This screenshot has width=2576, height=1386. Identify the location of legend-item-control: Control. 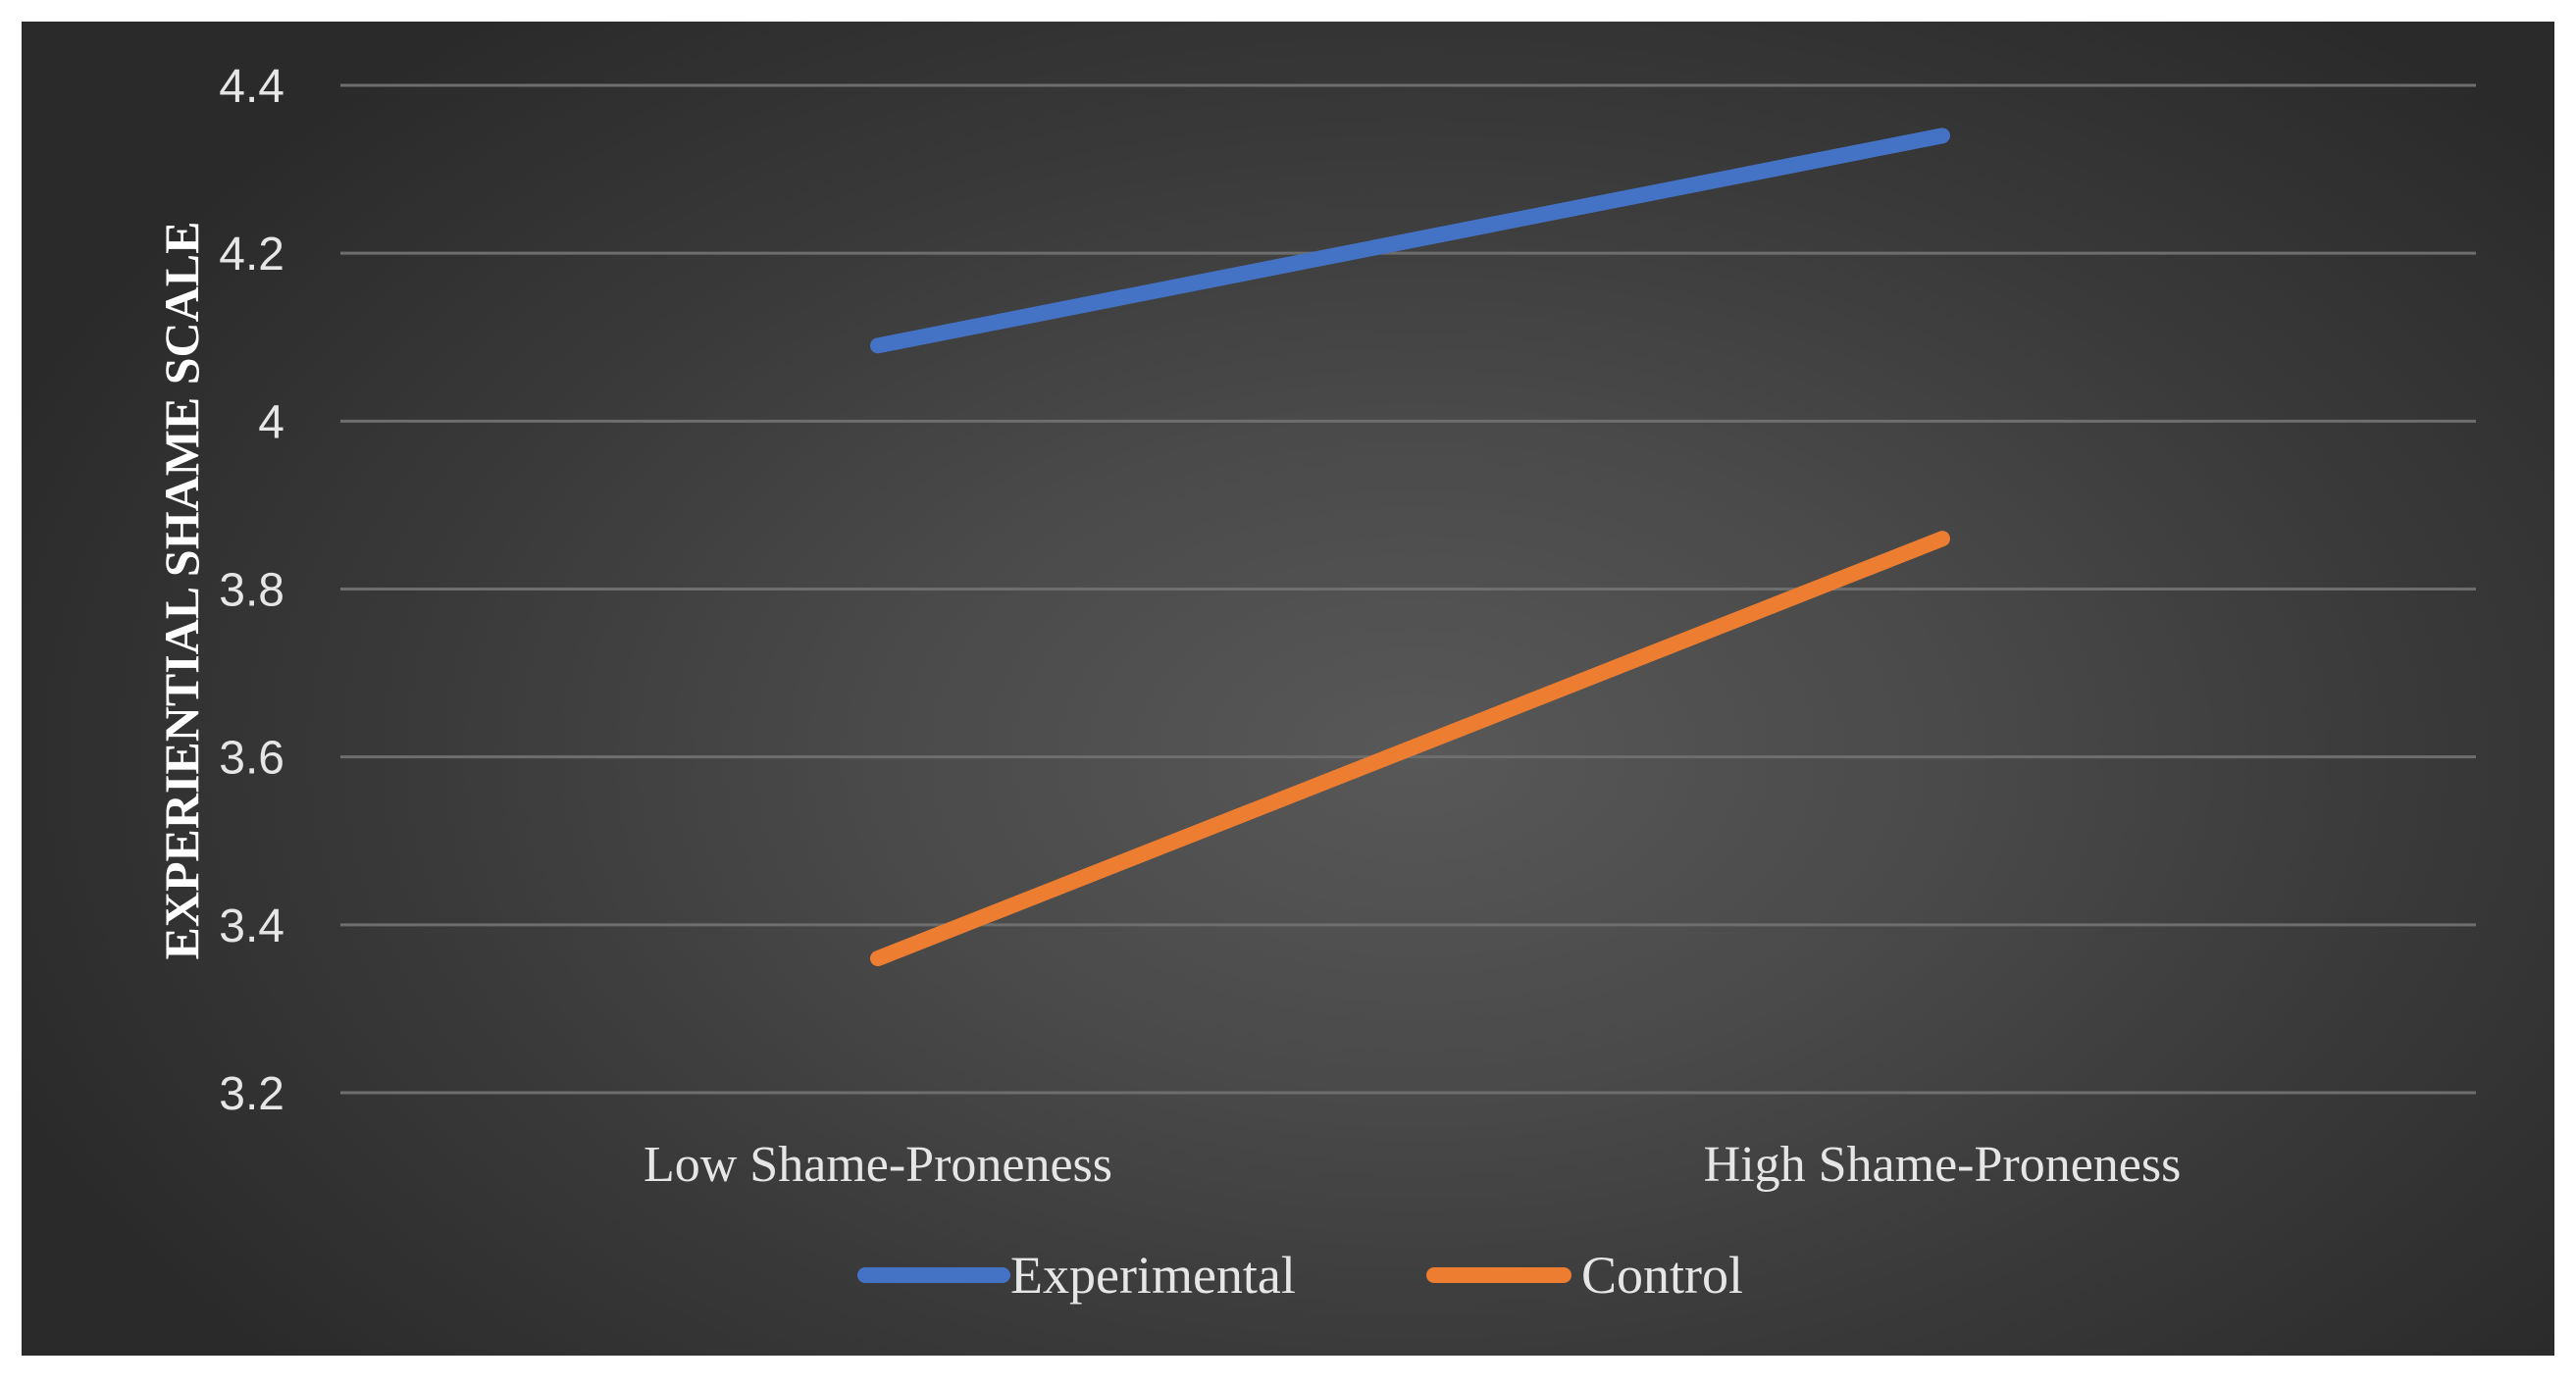
(1584, 1275).